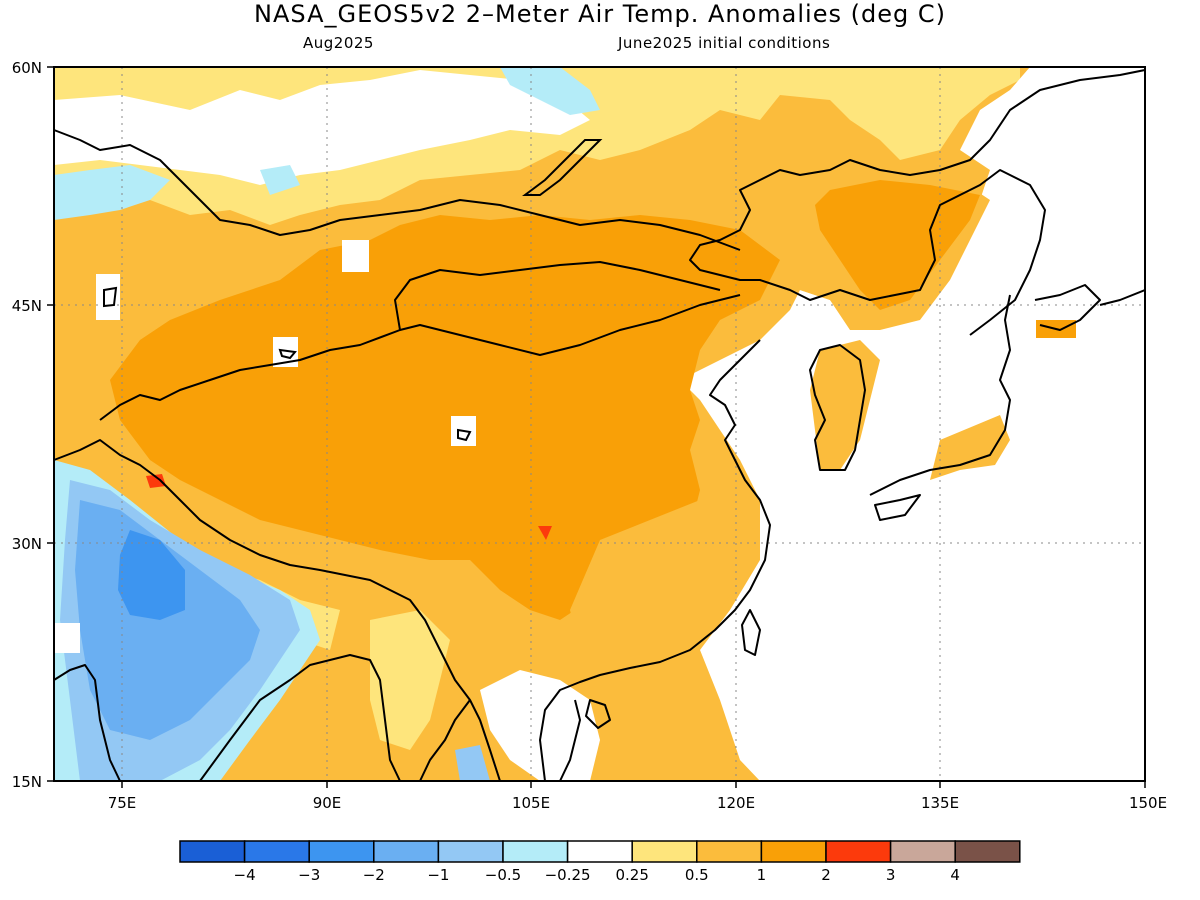 The width and height of the screenshot is (1200, 900). I want to click on lon-label: 105E, so click(531, 803).